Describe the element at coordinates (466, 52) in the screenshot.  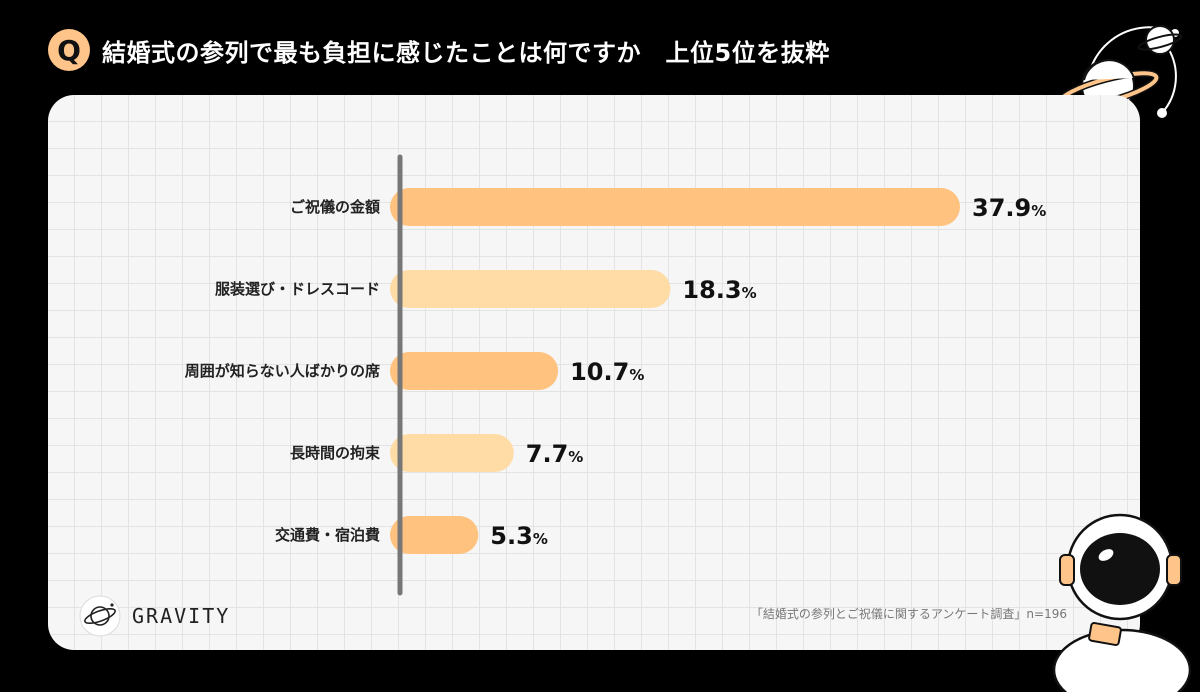
I see `page-title: 結婚式の参列で最も負担に感じたことは何ですか 上位5位を抜粋` at that location.